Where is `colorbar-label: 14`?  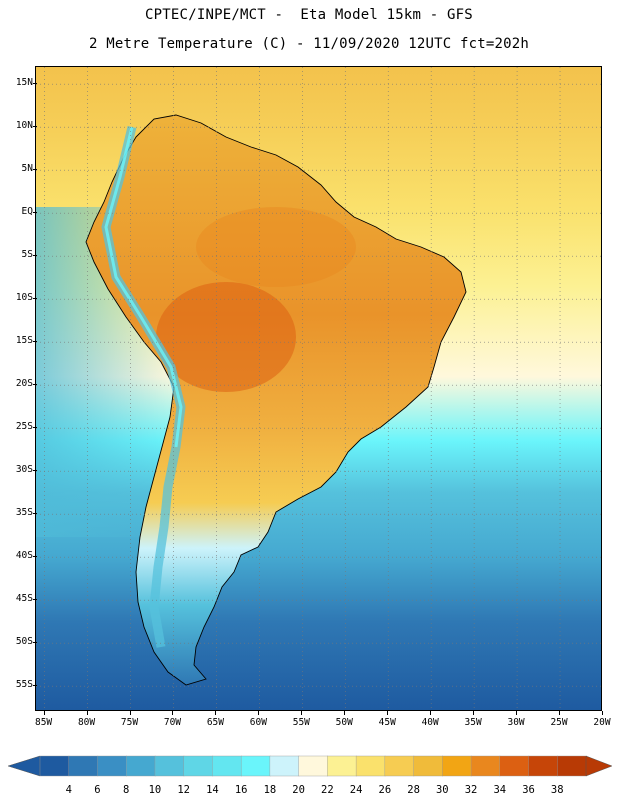 colorbar-label: 14 is located at coordinates (212, 790).